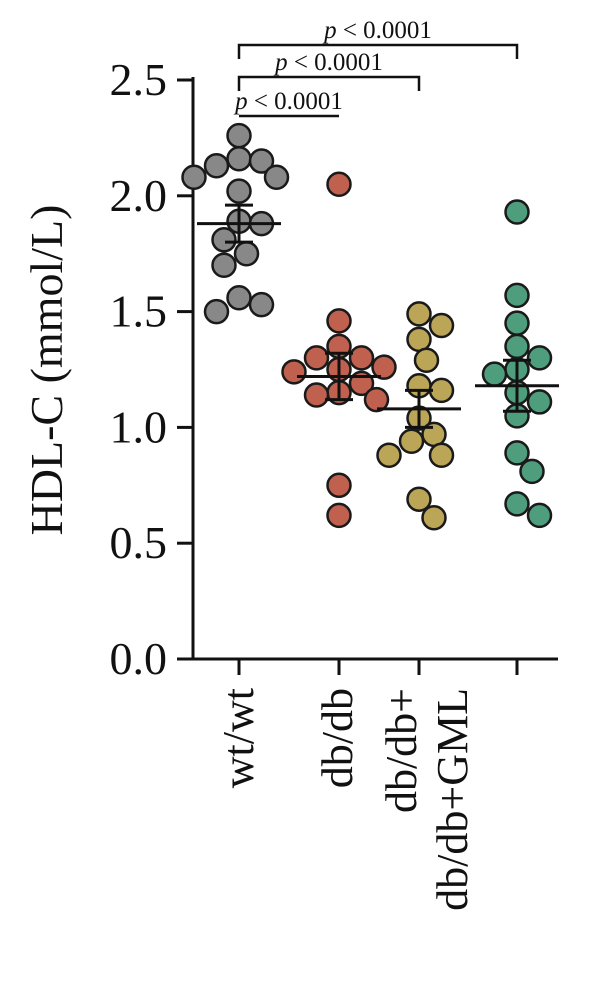  Describe the element at coordinates (375, 666) in the screenshot. I see `x-axis` at that location.